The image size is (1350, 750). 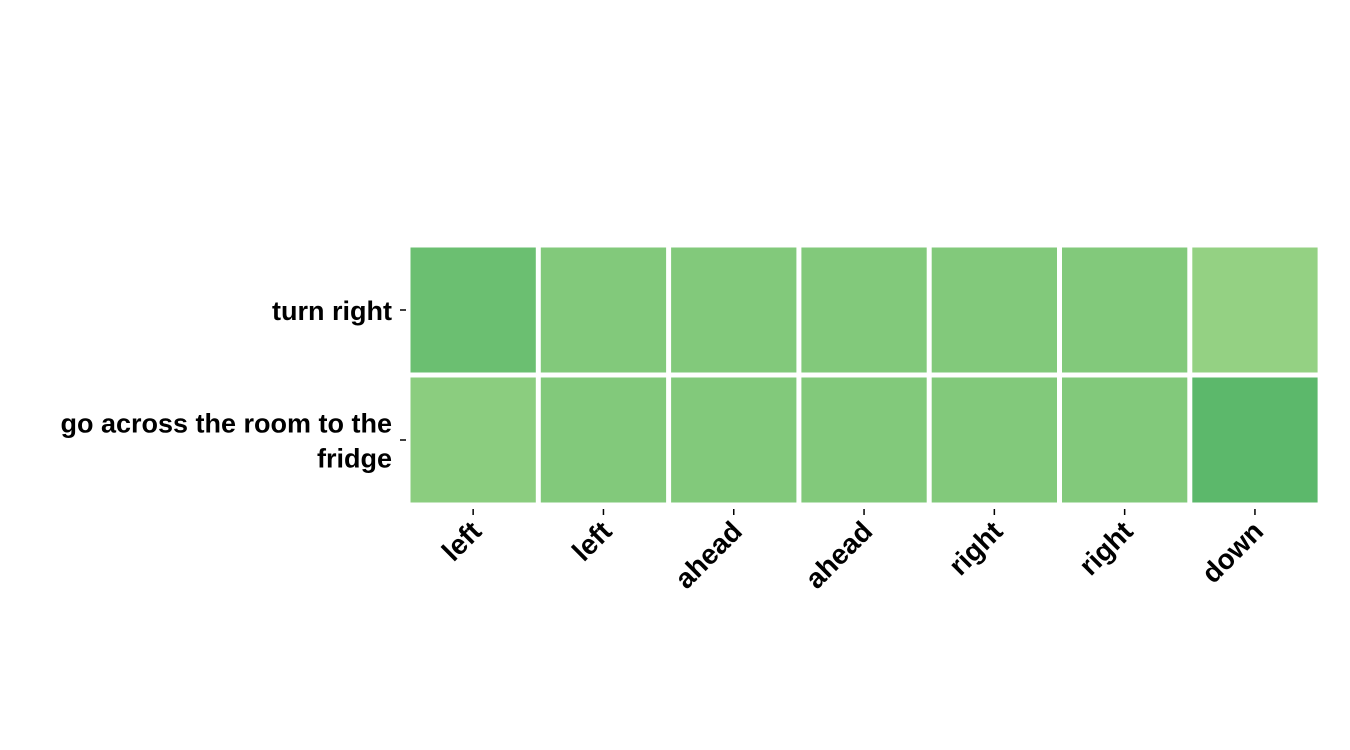 I want to click on heatmap-cell-r1-c6, so click(x=1255, y=440).